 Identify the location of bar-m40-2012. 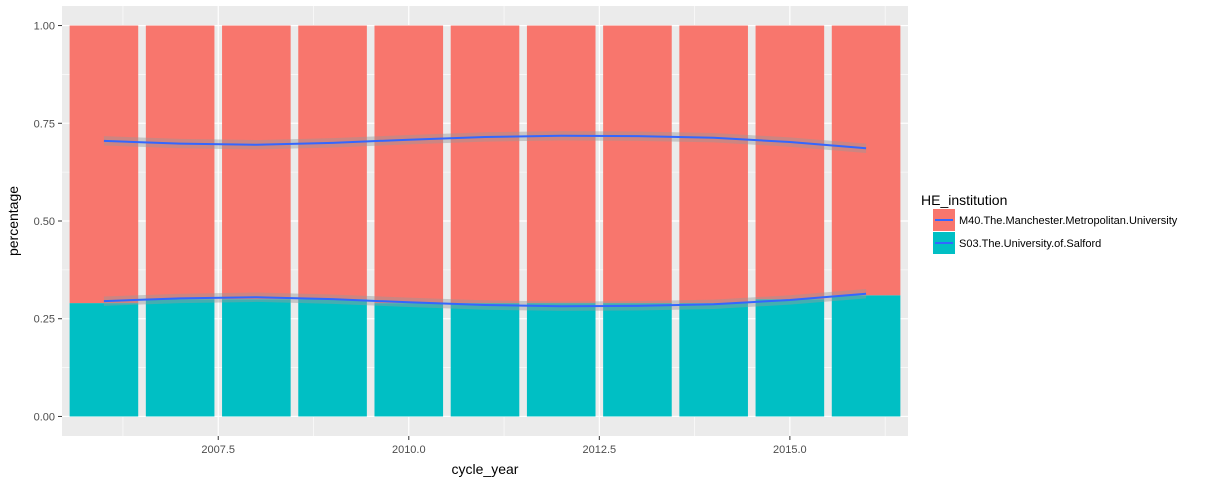
(561, 164).